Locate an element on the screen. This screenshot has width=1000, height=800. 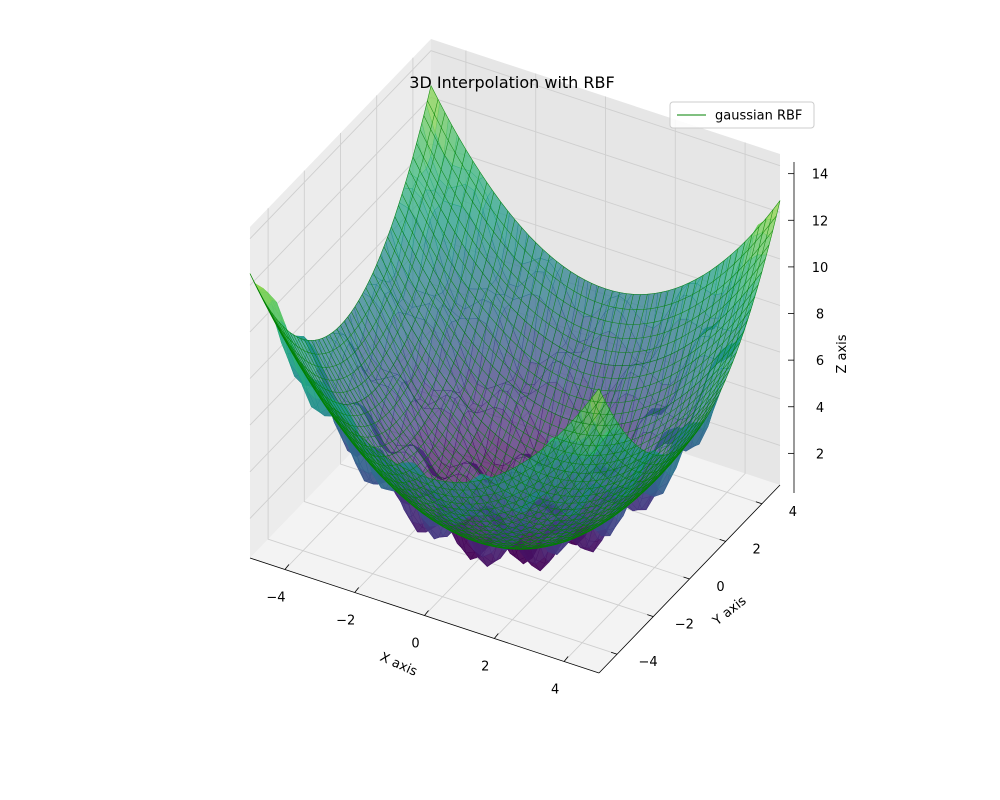
z-grid-line is located at coordinates (515, 145).